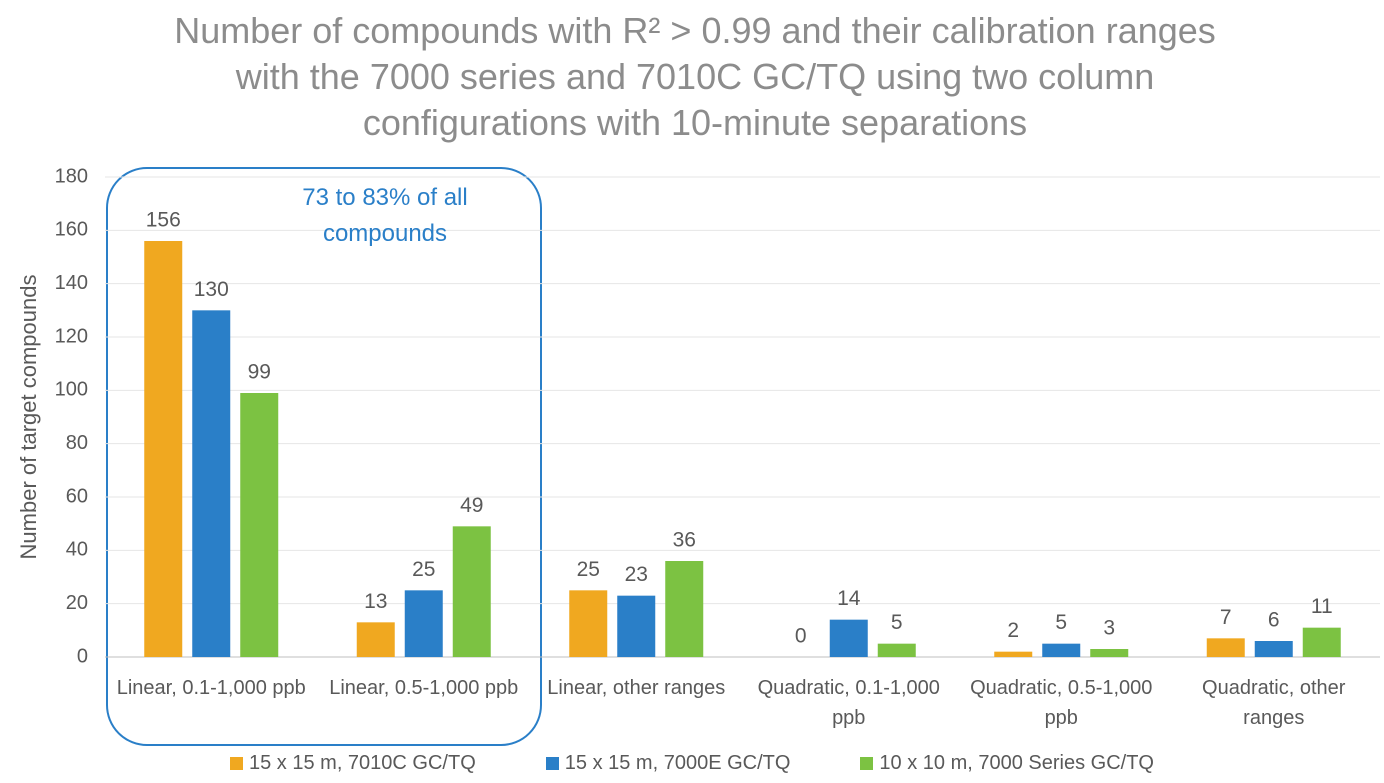 The width and height of the screenshot is (1384, 783). Describe the element at coordinates (82, 656) in the screenshot. I see `y-tick-label: 0` at that location.